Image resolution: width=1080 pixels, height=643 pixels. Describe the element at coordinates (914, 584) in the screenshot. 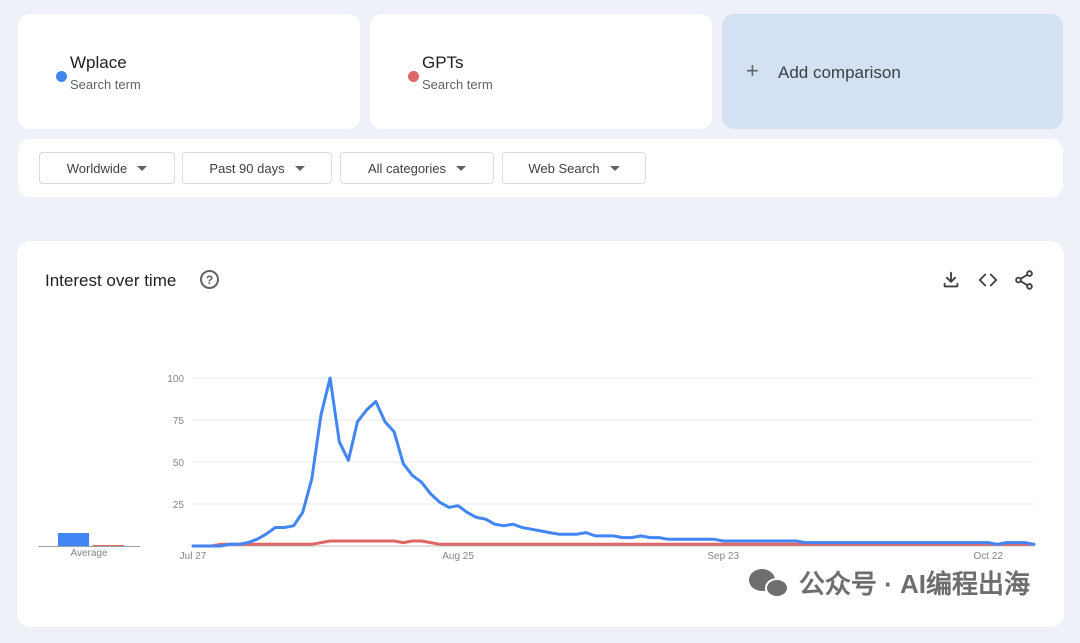

I see `watermark-text: 公众号 · AI编程出海` at that location.